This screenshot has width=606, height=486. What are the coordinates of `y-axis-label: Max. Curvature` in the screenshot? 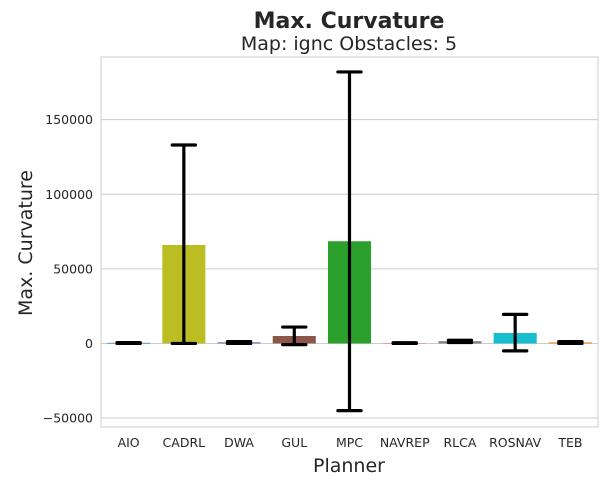 It's located at (26, 243).